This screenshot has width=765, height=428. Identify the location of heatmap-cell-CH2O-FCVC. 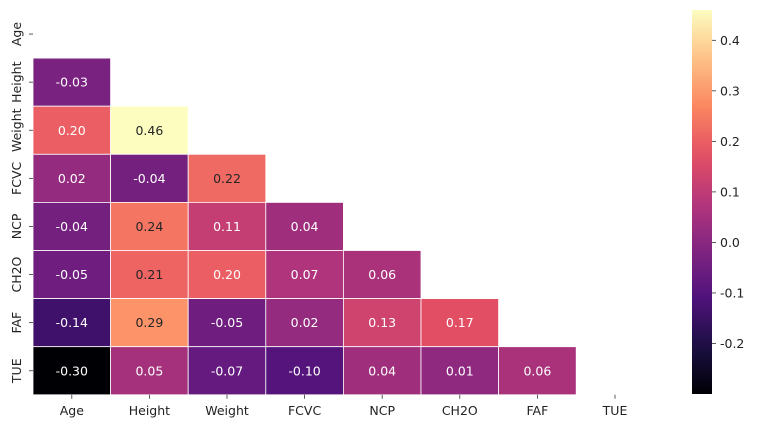
(304, 274).